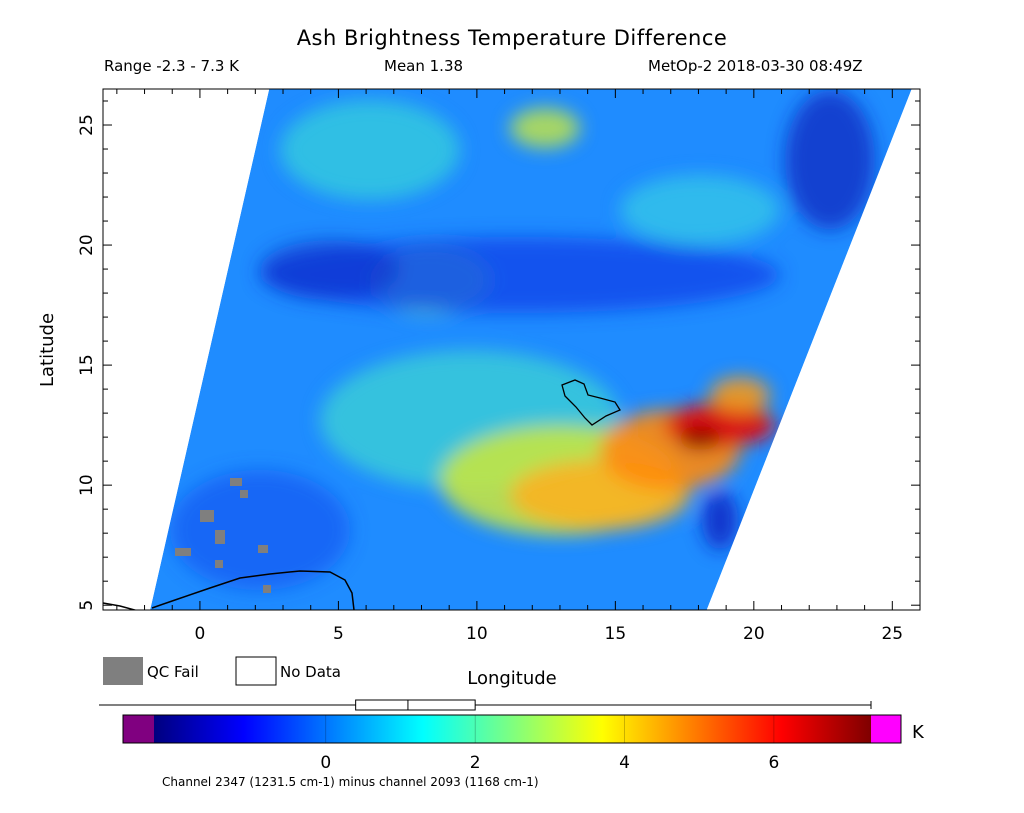 This screenshot has width=1024, height=813. I want to click on contour-outline, so click(591, 402).